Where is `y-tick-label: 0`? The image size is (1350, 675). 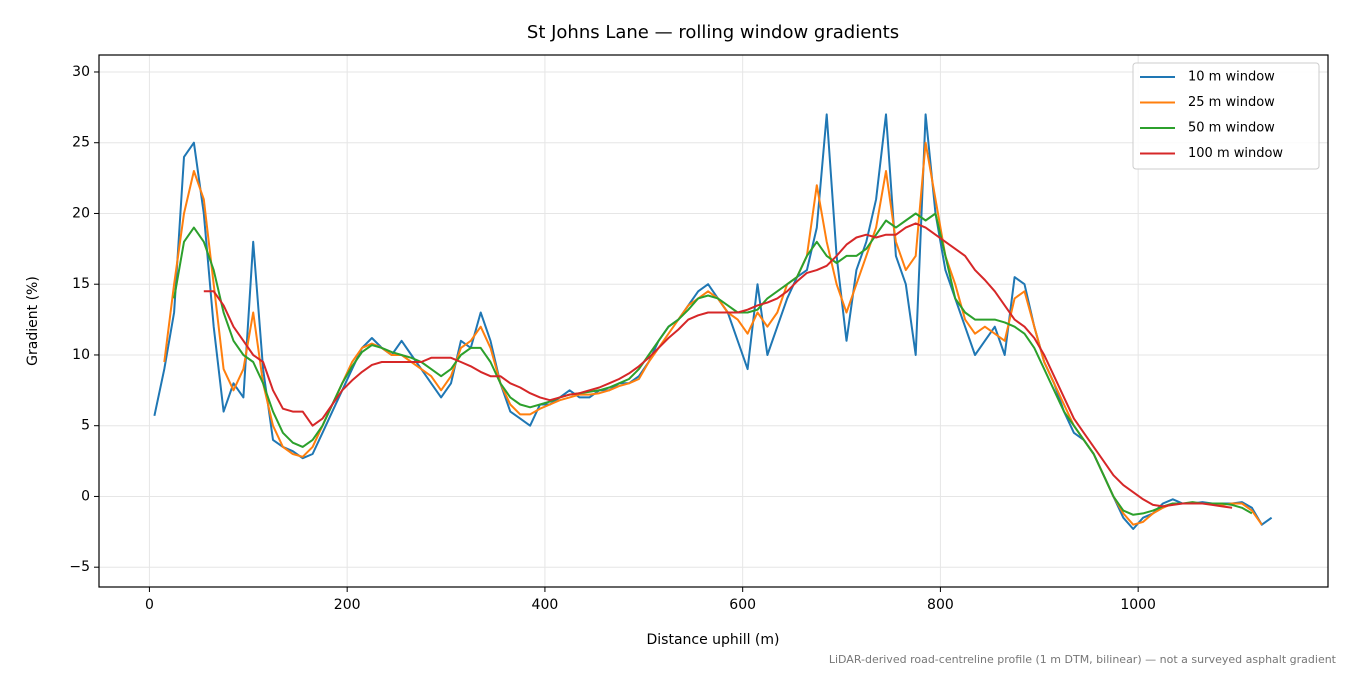
y-tick-label: 0 is located at coordinates (85, 496).